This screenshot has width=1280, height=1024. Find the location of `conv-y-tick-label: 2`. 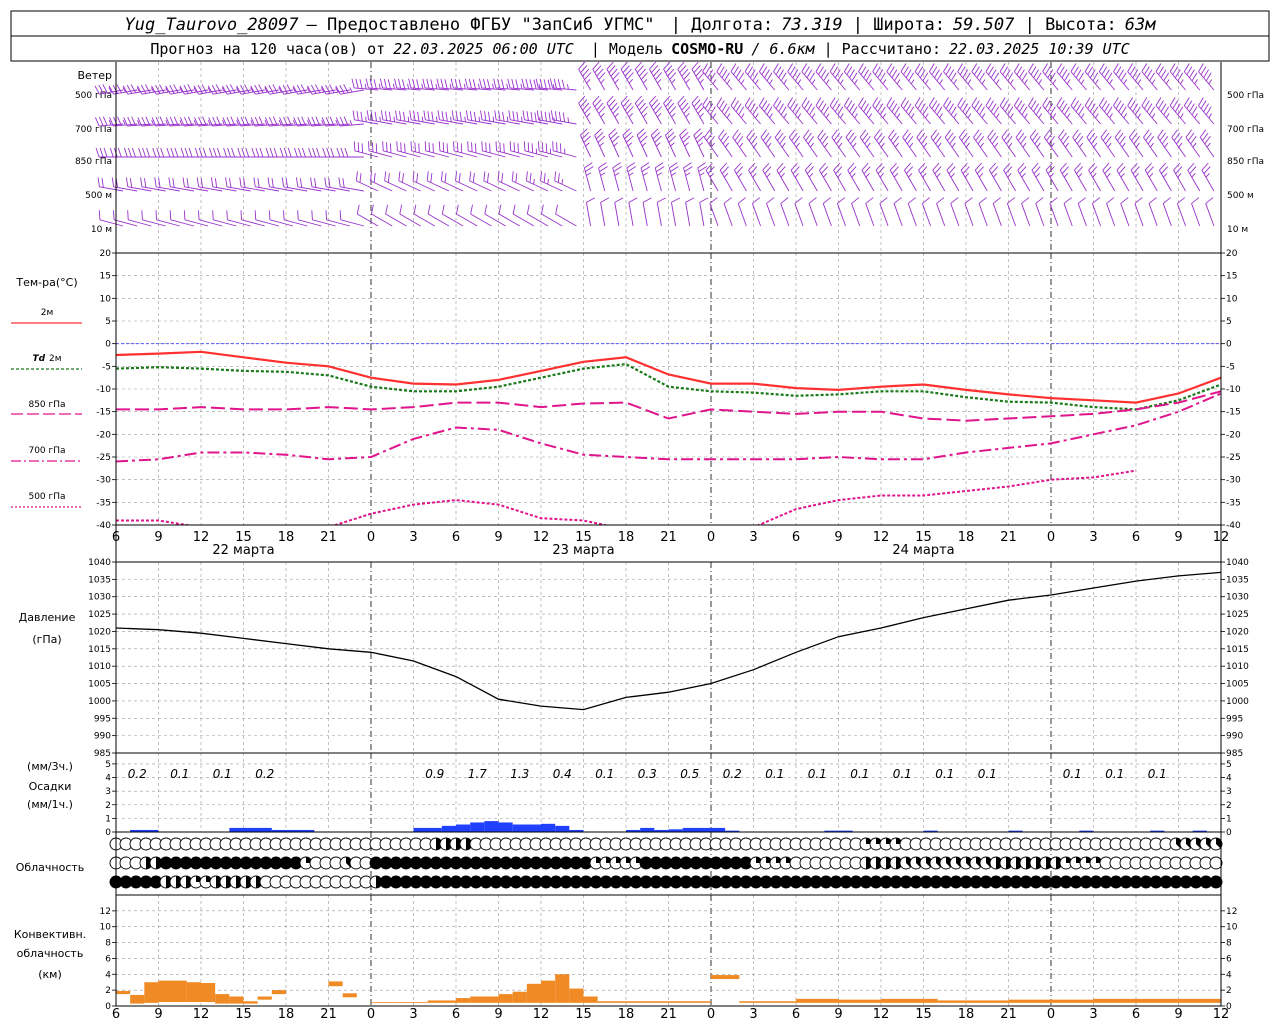

conv-y-tick-label: 2 is located at coordinates (108, 991).